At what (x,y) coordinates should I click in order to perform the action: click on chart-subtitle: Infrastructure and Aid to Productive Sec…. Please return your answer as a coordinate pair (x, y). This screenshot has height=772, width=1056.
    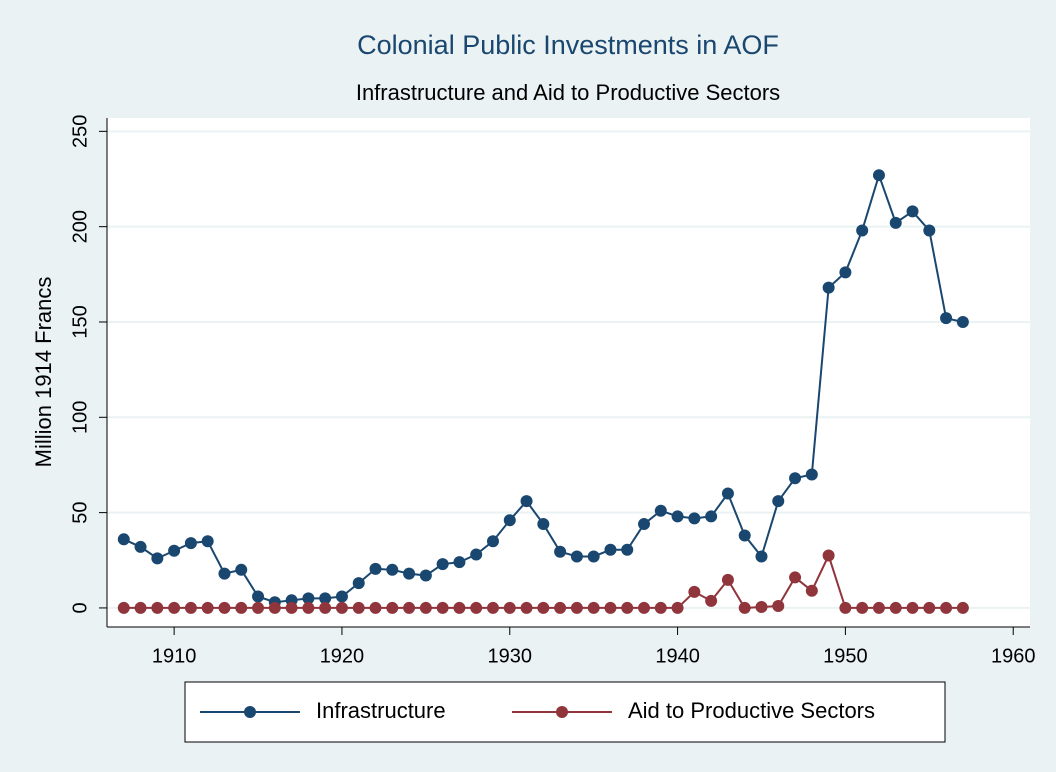
    Looking at the image, I should click on (568, 92).